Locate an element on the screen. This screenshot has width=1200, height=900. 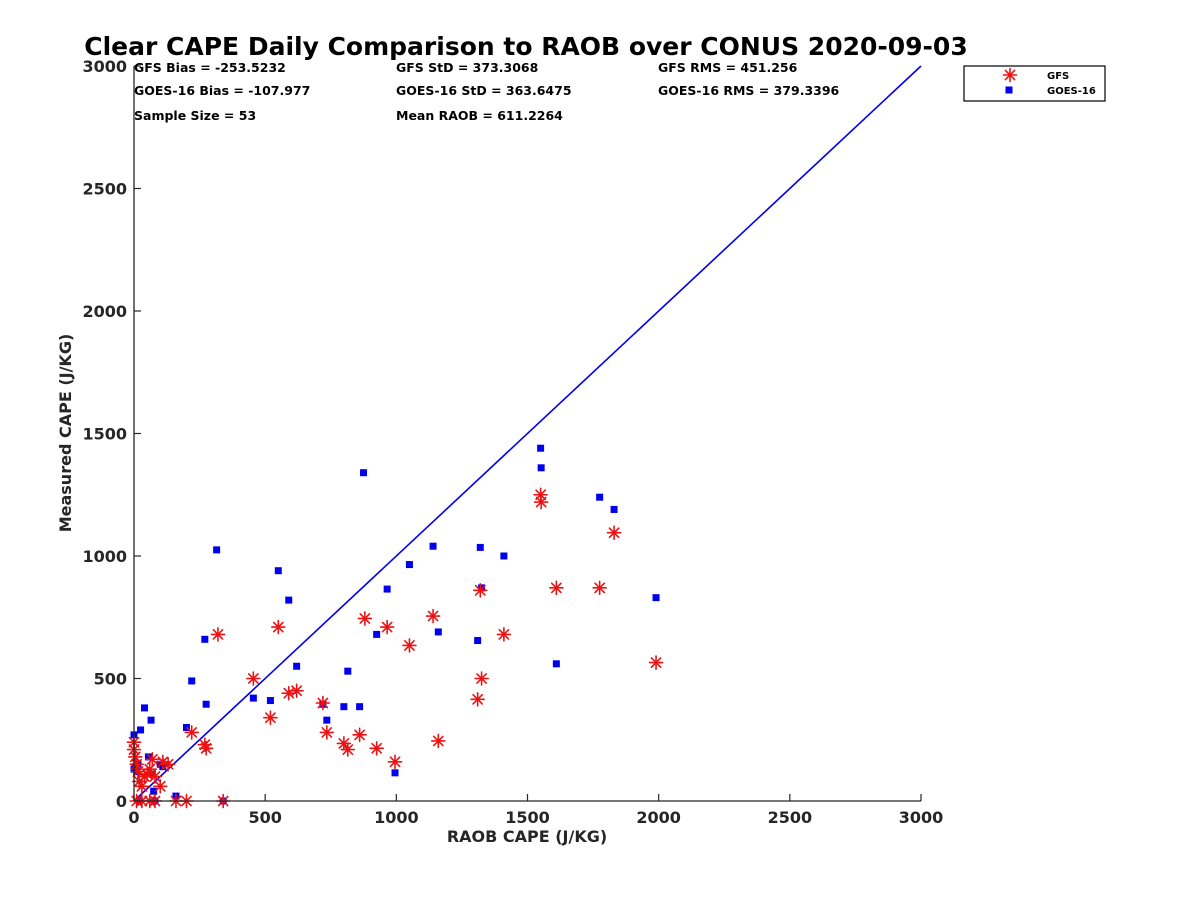
legend-box is located at coordinates (1034, 83).